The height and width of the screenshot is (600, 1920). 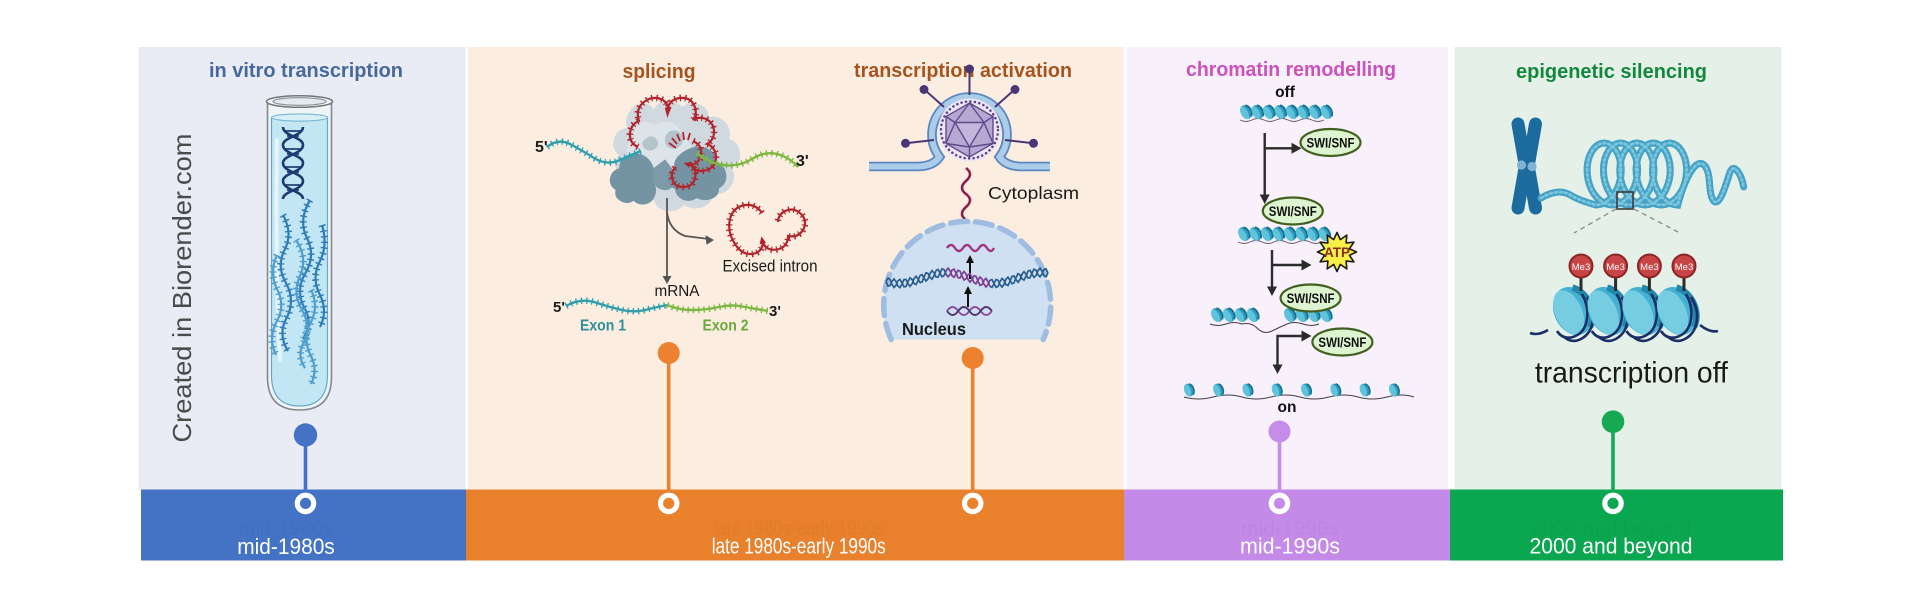 What do you see at coordinates (934, 329) in the screenshot?
I see `svg-text: Nucleus` at bounding box center [934, 329].